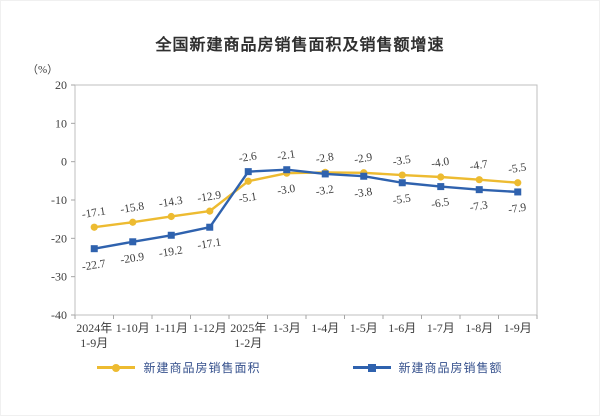  I want to click on y-tick-label: 0, so click(64, 162).